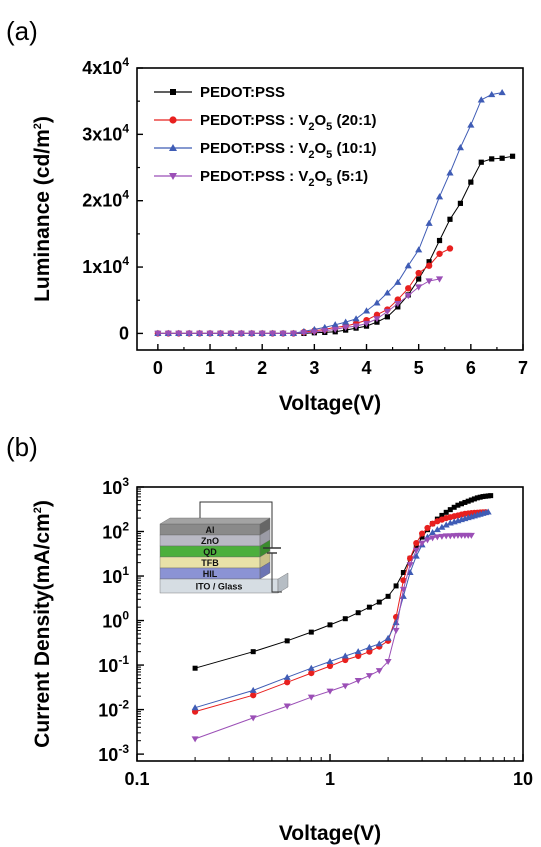 The image size is (541, 847). I want to click on panel-b-label: (b), so click(22, 447).